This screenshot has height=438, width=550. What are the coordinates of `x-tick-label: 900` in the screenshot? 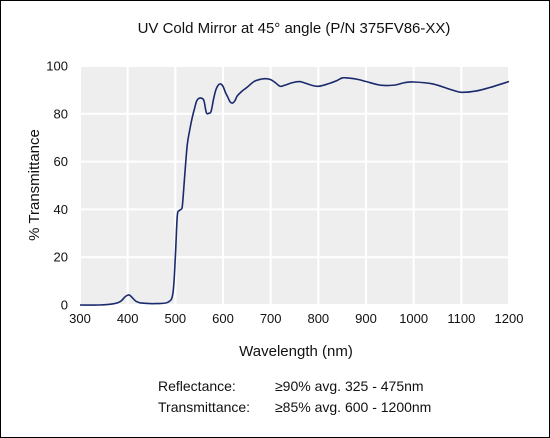 It's located at (366, 318).